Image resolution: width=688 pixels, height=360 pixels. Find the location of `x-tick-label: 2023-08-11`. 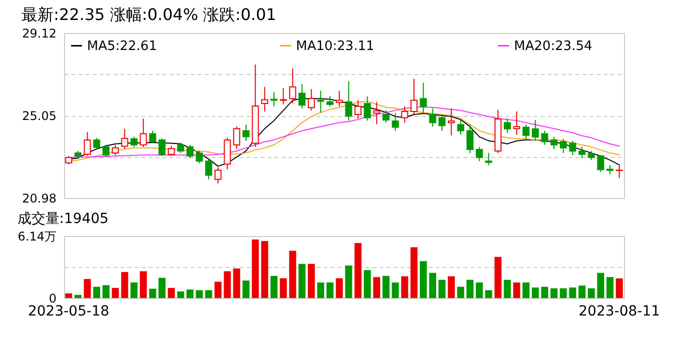

x-tick-label: 2023-08-11 is located at coordinates (619, 312).